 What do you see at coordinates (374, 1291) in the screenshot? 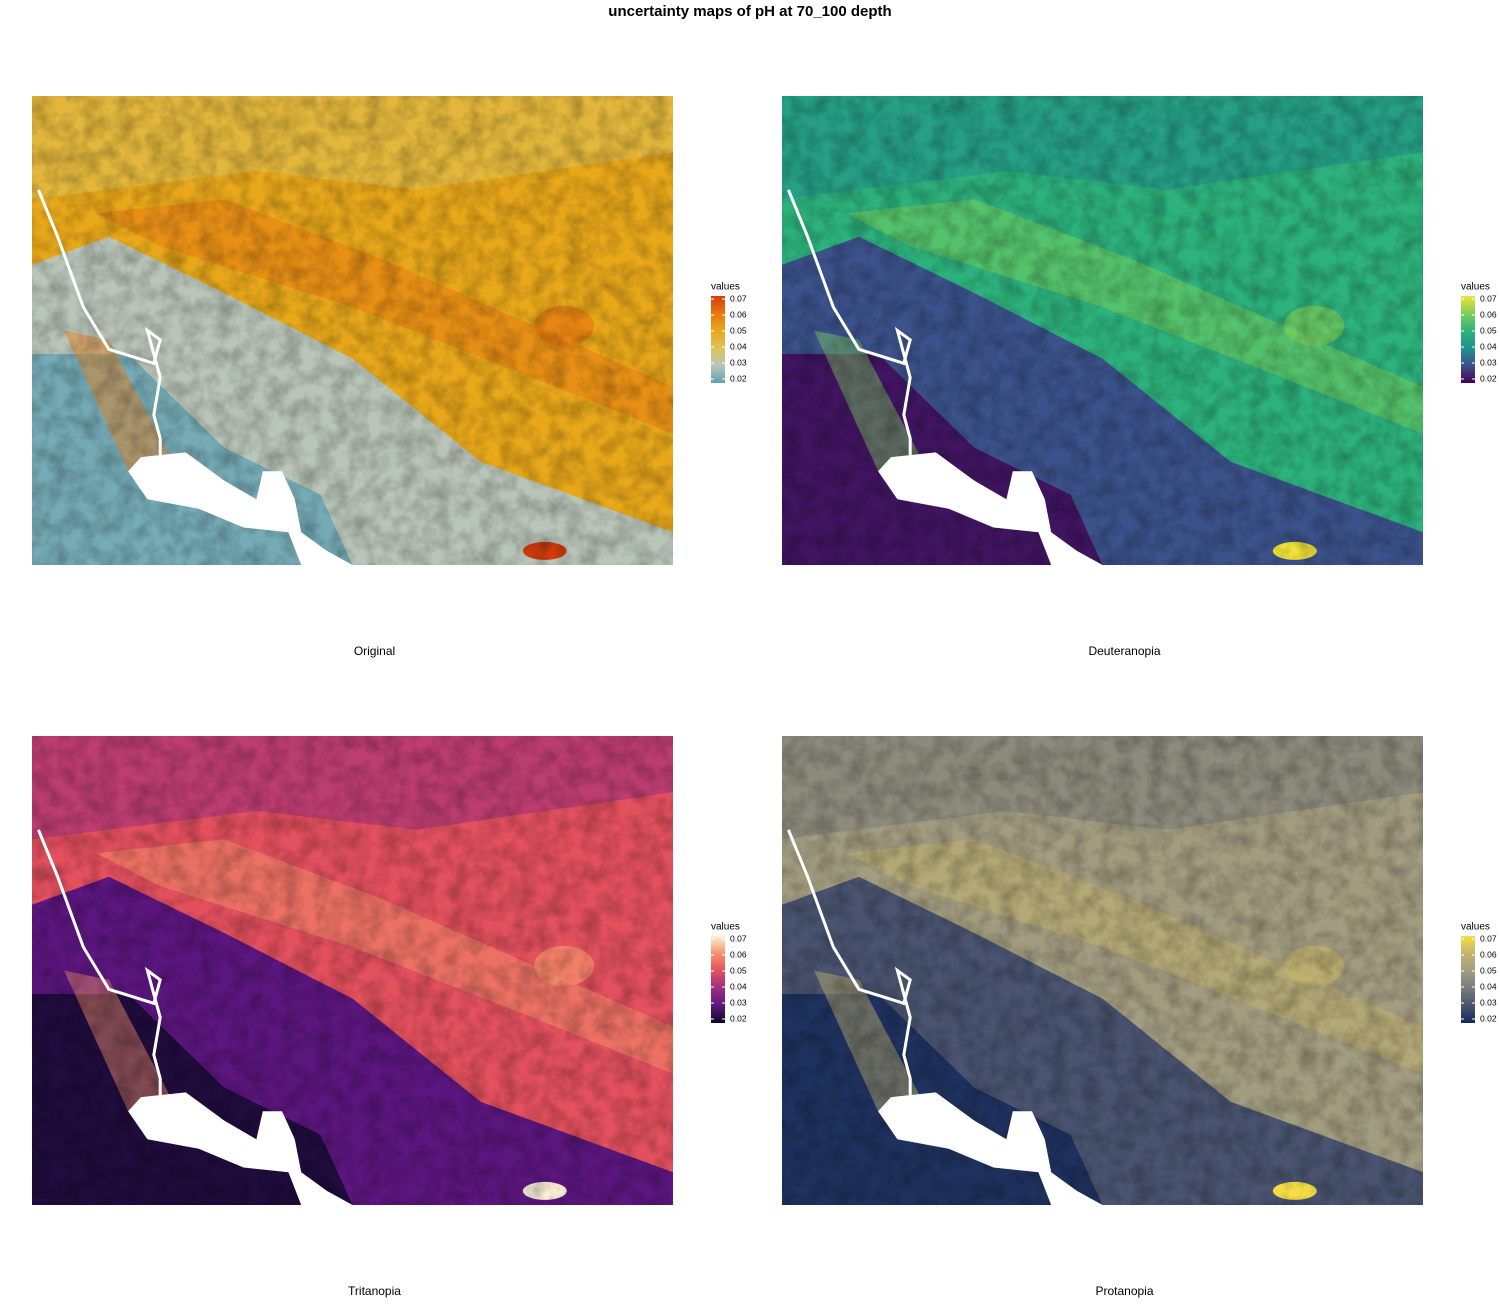
I see `panel-caption: Tritanopia` at bounding box center [374, 1291].